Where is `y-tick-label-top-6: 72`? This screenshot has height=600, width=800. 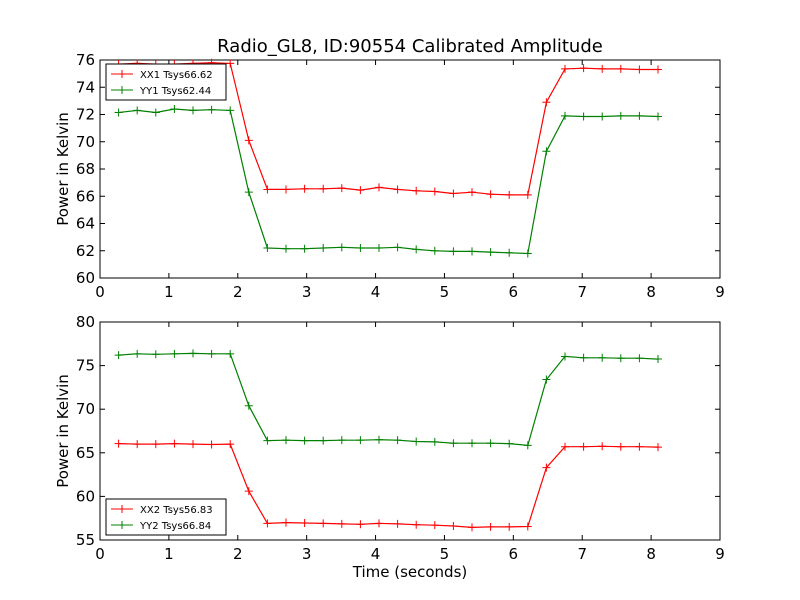 y-tick-label-top-6: 72 is located at coordinates (85, 115).